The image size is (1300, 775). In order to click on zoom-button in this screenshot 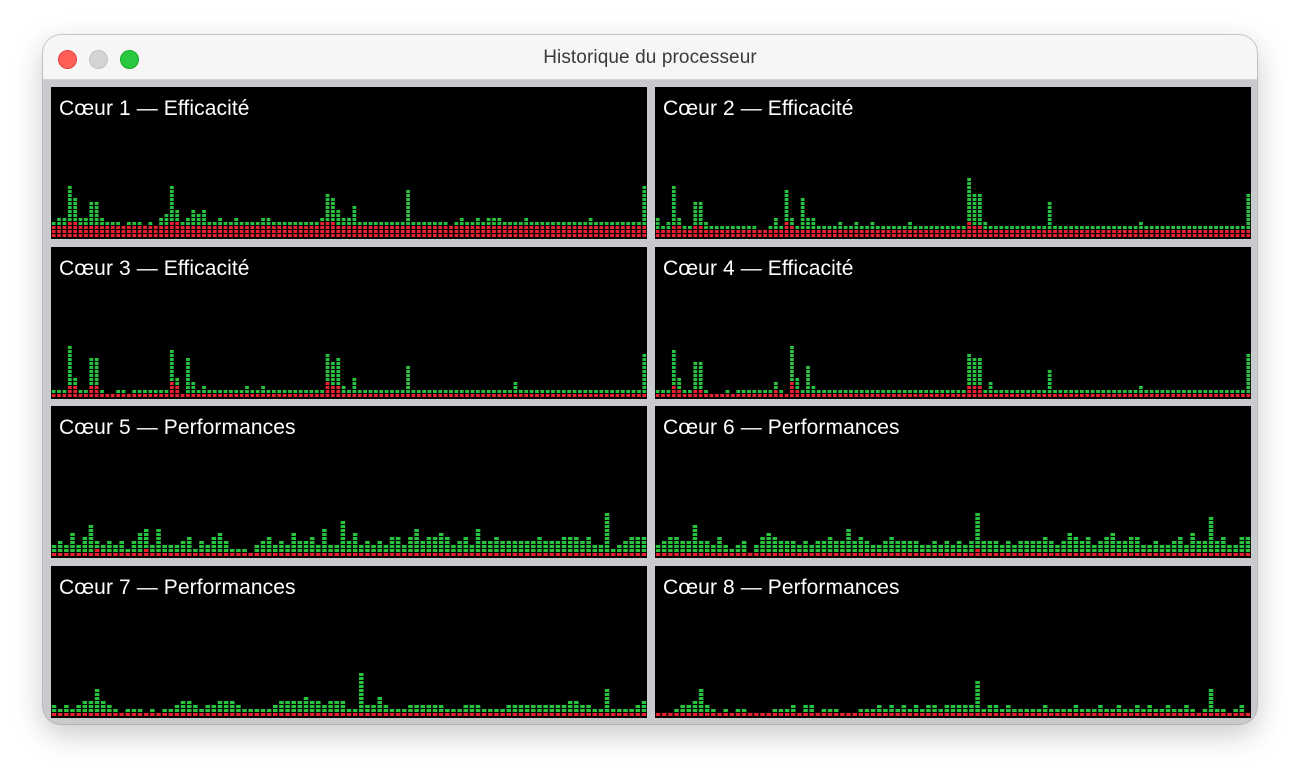, I will do `click(129, 59)`.